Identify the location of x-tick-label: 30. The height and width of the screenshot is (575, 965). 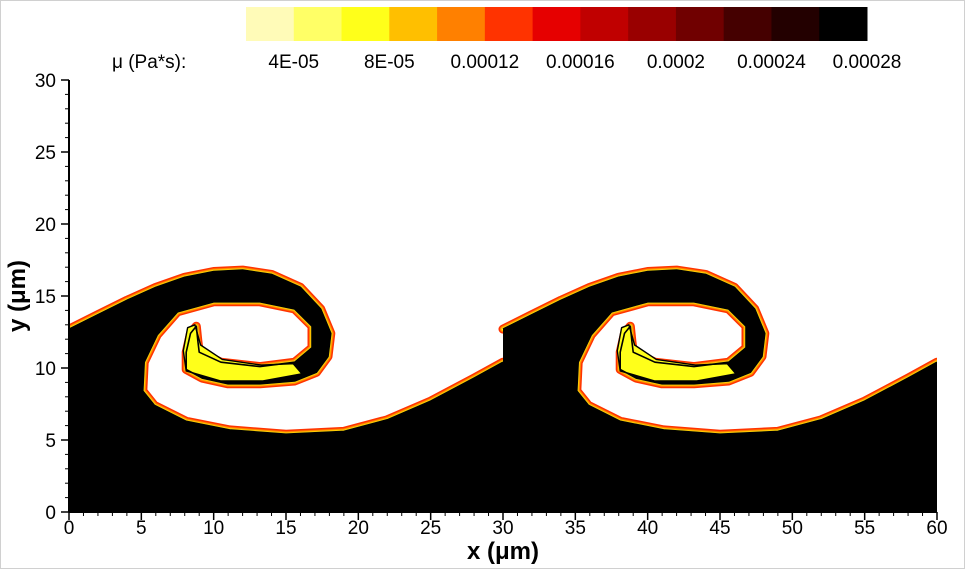
(502, 528).